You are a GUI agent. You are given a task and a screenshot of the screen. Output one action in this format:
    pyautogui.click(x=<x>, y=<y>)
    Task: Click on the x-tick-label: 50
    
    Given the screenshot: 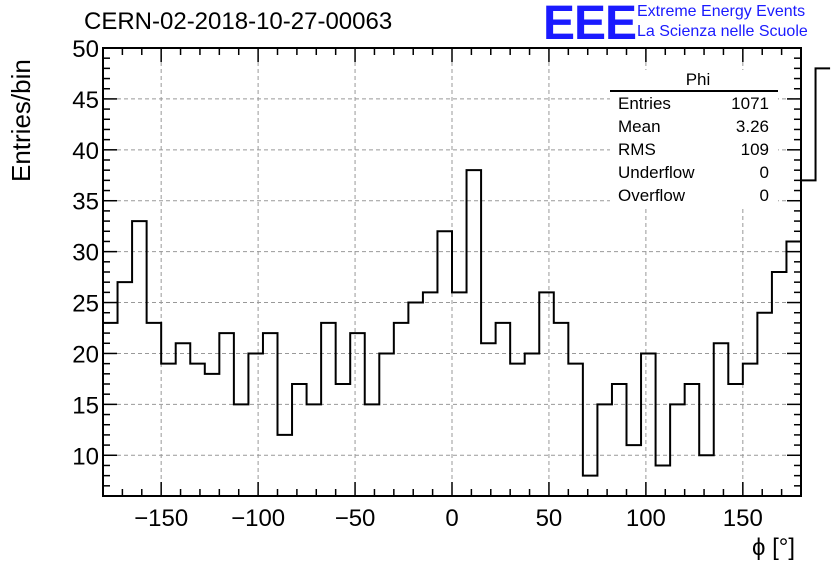 What is the action you would take?
    pyautogui.click(x=549, y=518)
    